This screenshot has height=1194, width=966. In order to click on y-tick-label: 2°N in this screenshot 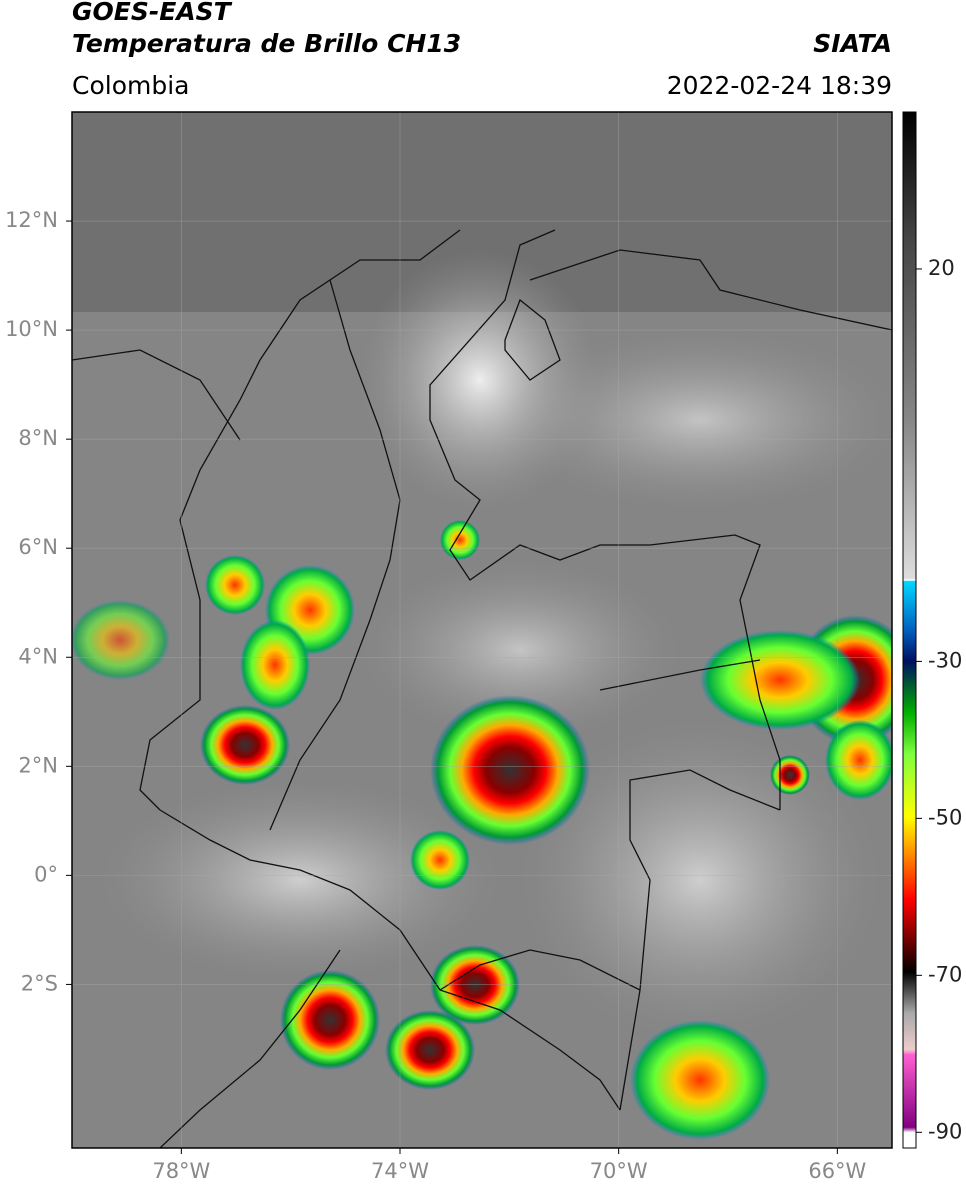, I will do `click(38, 765)`.